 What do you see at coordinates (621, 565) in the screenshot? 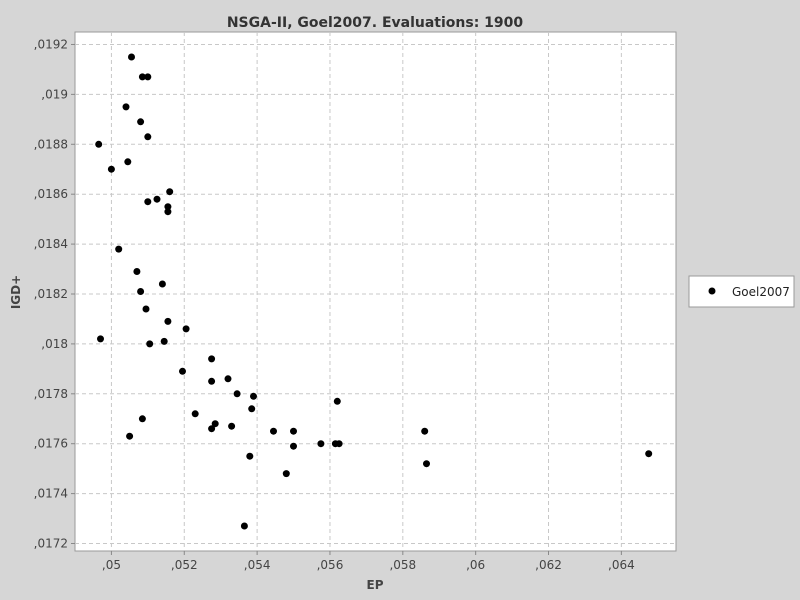
I see `x-tick-label: ,064` at bounding box center [621, 565].